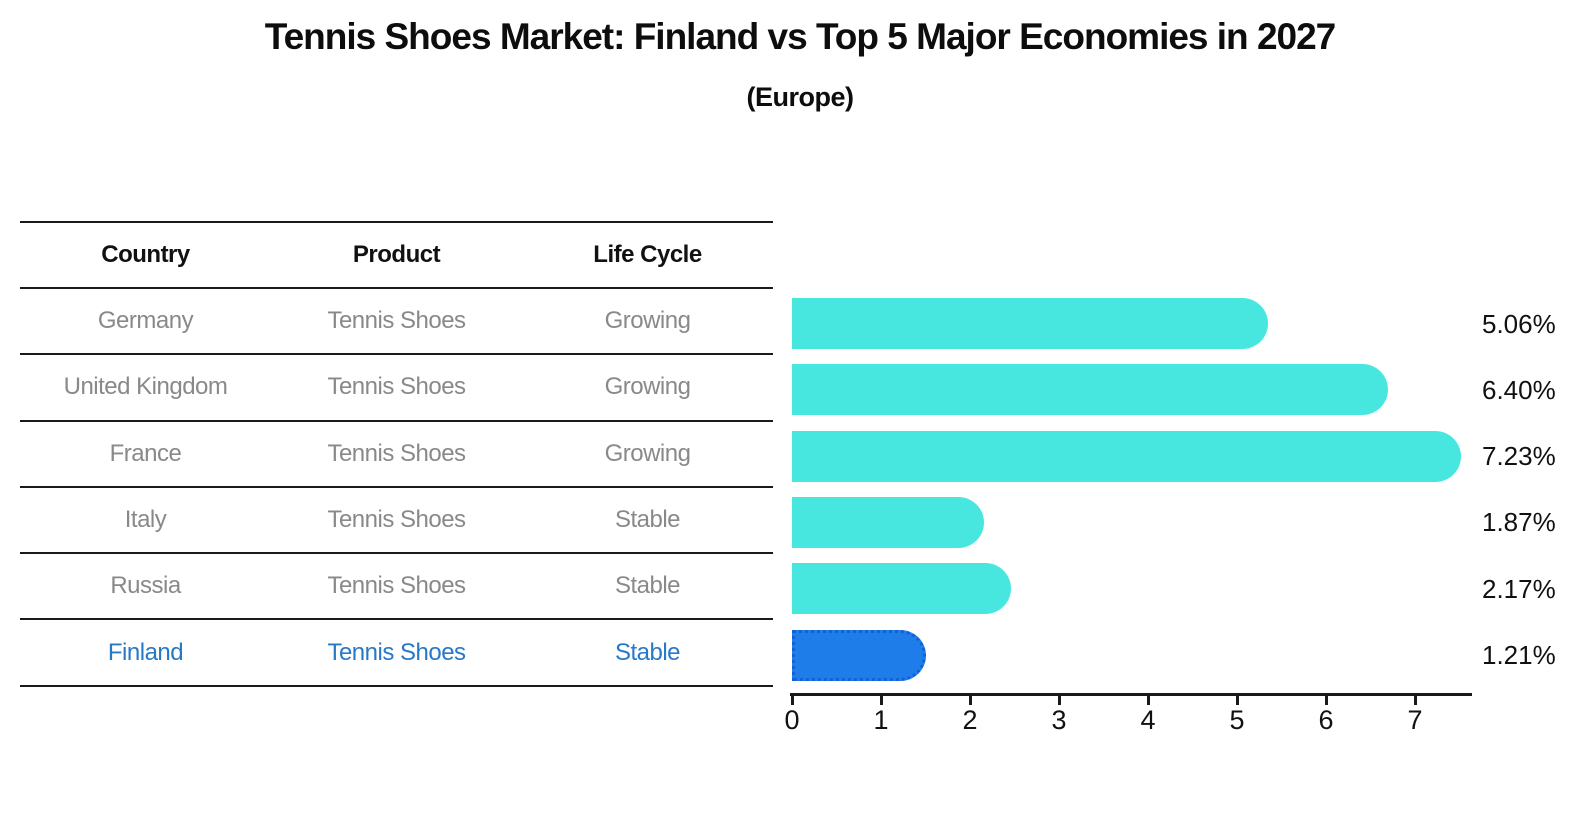 The width and height of the screenshot is (1586, 823). What do you see at coordinates (1237, 720) in the screenshot?
I see `x-axis-tick-label-5: 5` at bounding box center [1237, 720].